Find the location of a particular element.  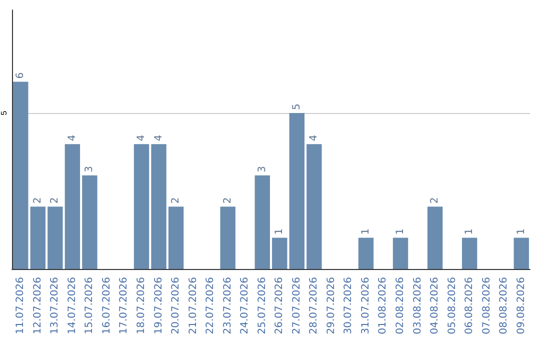

x-tick-label: 14.07.2026 is located at coordinates (72, 305).